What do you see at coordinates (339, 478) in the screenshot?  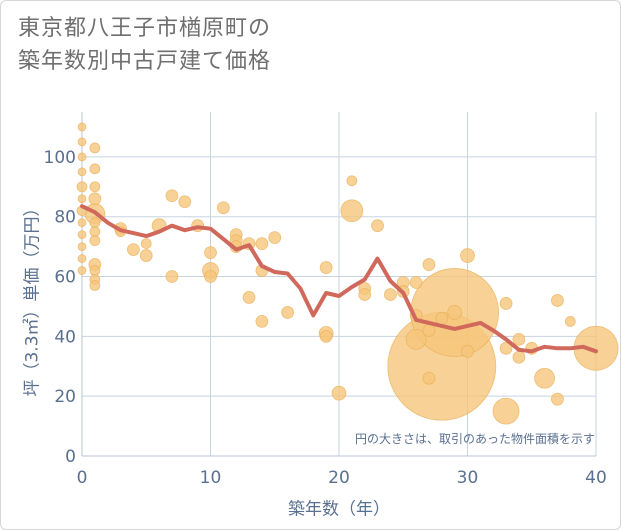 I see `x-tick-label: 20` at bounding box center [339, 478].